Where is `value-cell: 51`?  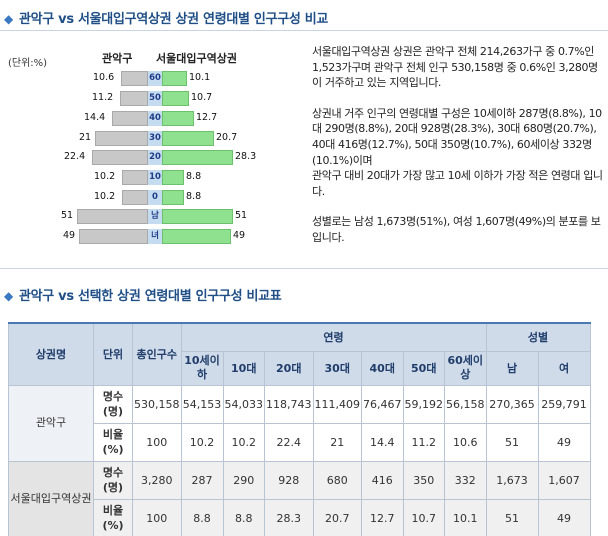 value-cell: 51 is located at coordinates (512, 517).